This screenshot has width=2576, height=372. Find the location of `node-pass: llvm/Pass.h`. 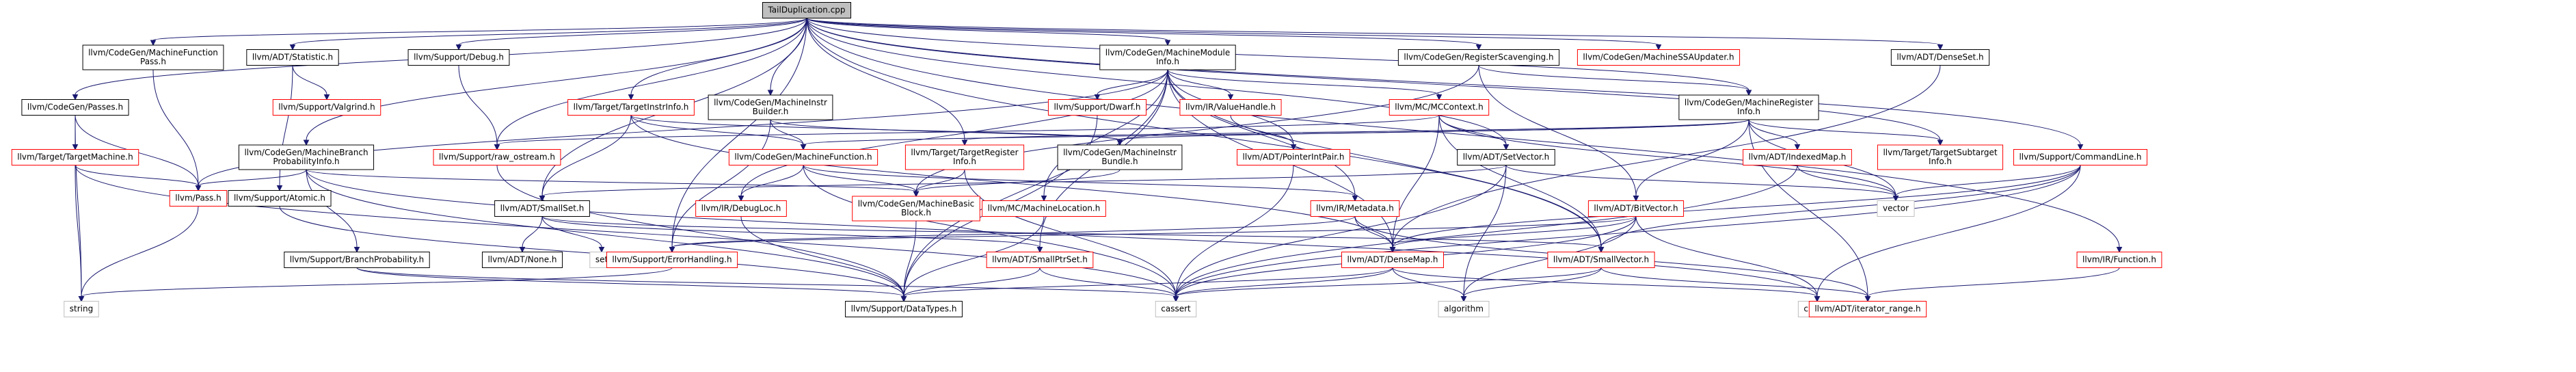

node-pass: llvm/Pass.h is located at coordinates (198, 199).